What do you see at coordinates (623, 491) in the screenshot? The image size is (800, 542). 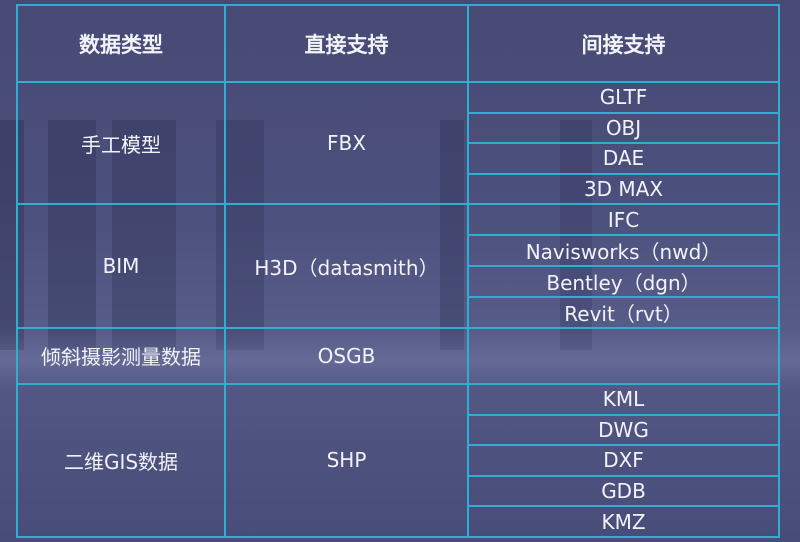 I see `indirect-cell: GDB` at bounding box center [623, 491].